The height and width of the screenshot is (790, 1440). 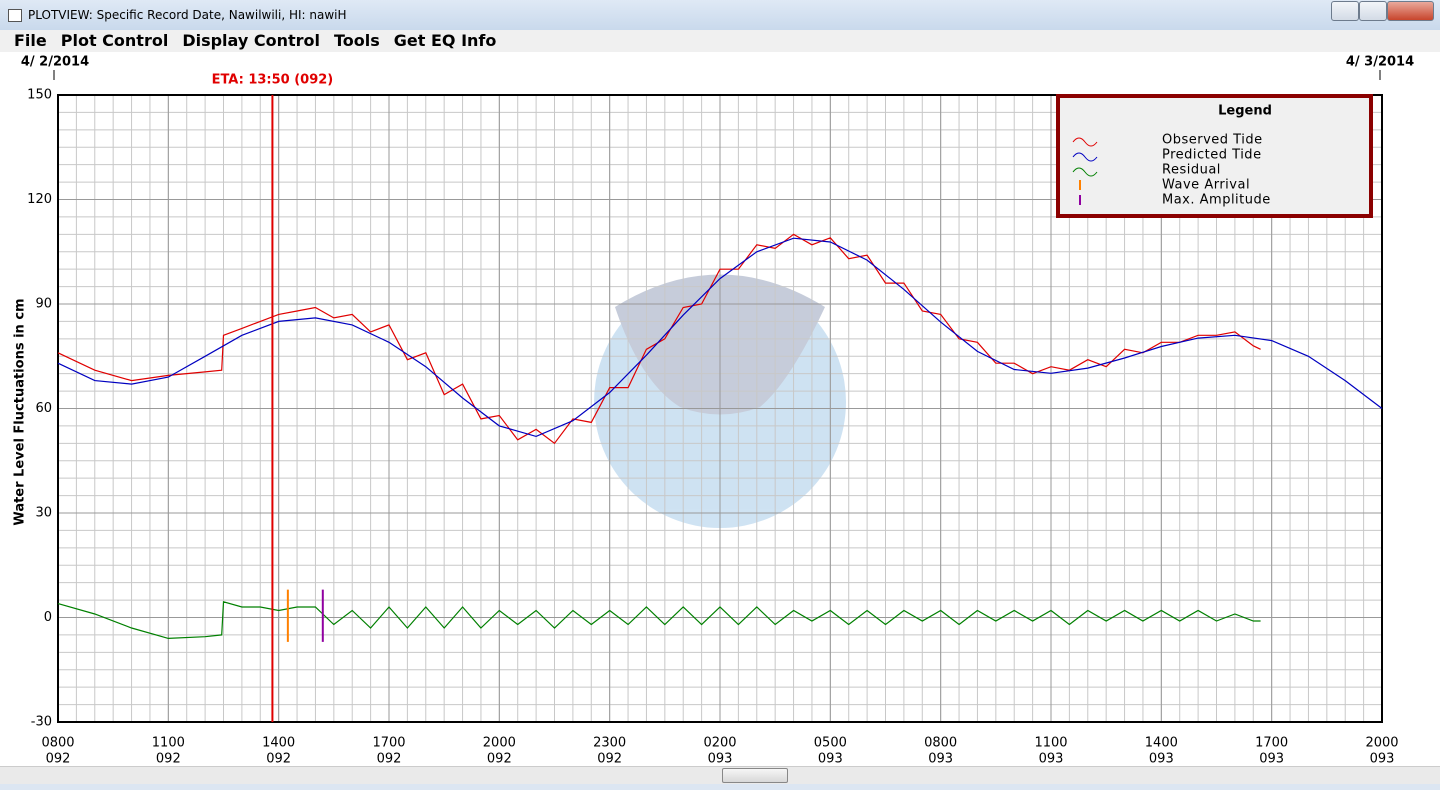 What do you see at coordinates (445, 40) in the screenshot?
I see `menu-item: Get EQ Info` at bounding box center [445, 40].